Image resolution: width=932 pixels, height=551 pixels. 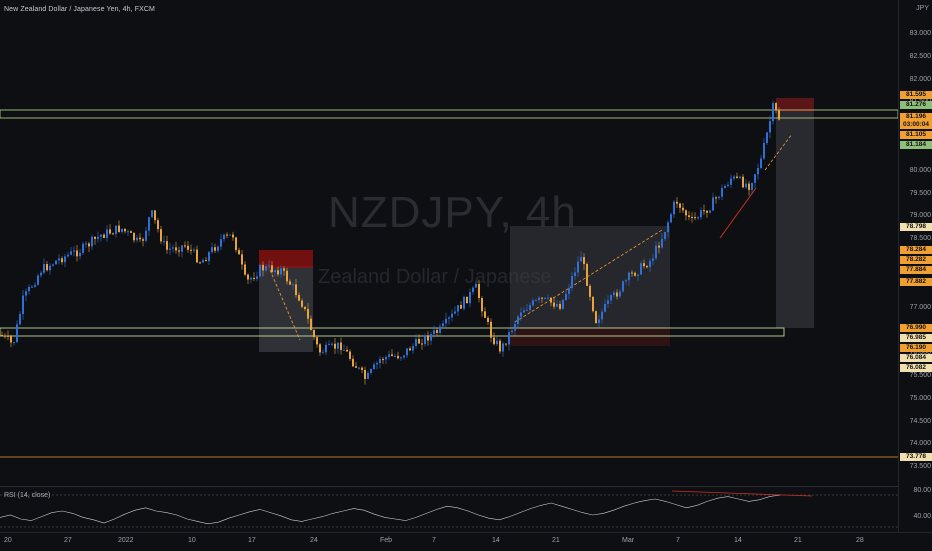 I want to click on price-tag: 81.196, so click(x=916, y=117).